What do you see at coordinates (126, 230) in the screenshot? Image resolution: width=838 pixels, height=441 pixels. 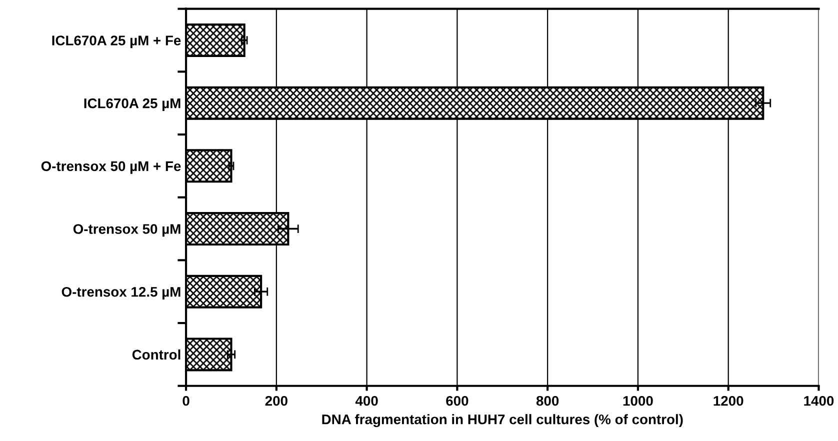 I see `y-tick-label: O-trensox 50 µM` at bounding box center [126, 230].